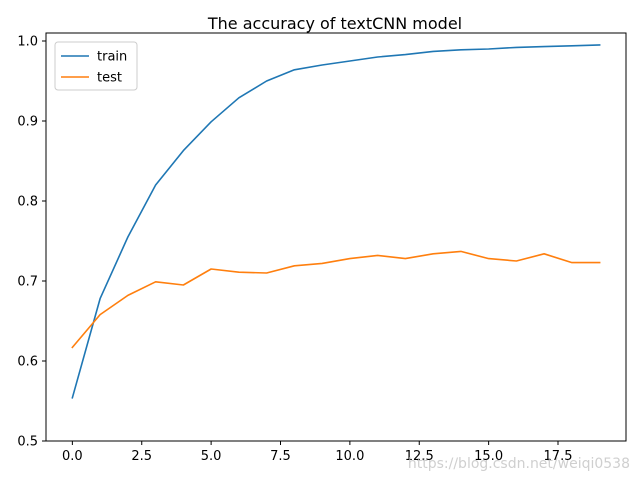 The height and width of the screenshot is (480, 640). I want to click on legend-label-train: train, so click(112, 57).